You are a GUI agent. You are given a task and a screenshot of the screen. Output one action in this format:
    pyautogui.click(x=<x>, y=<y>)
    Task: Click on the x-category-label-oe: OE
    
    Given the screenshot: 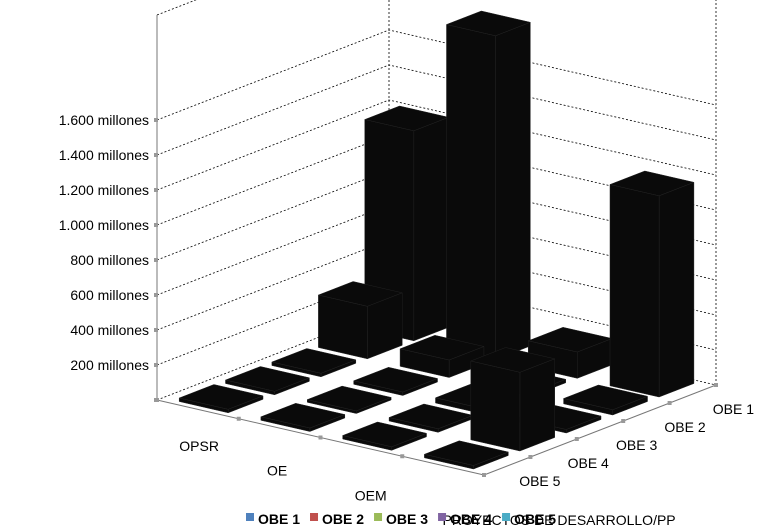 What is the action you would take?
    pyautogui.click(x=277, y=471)
    